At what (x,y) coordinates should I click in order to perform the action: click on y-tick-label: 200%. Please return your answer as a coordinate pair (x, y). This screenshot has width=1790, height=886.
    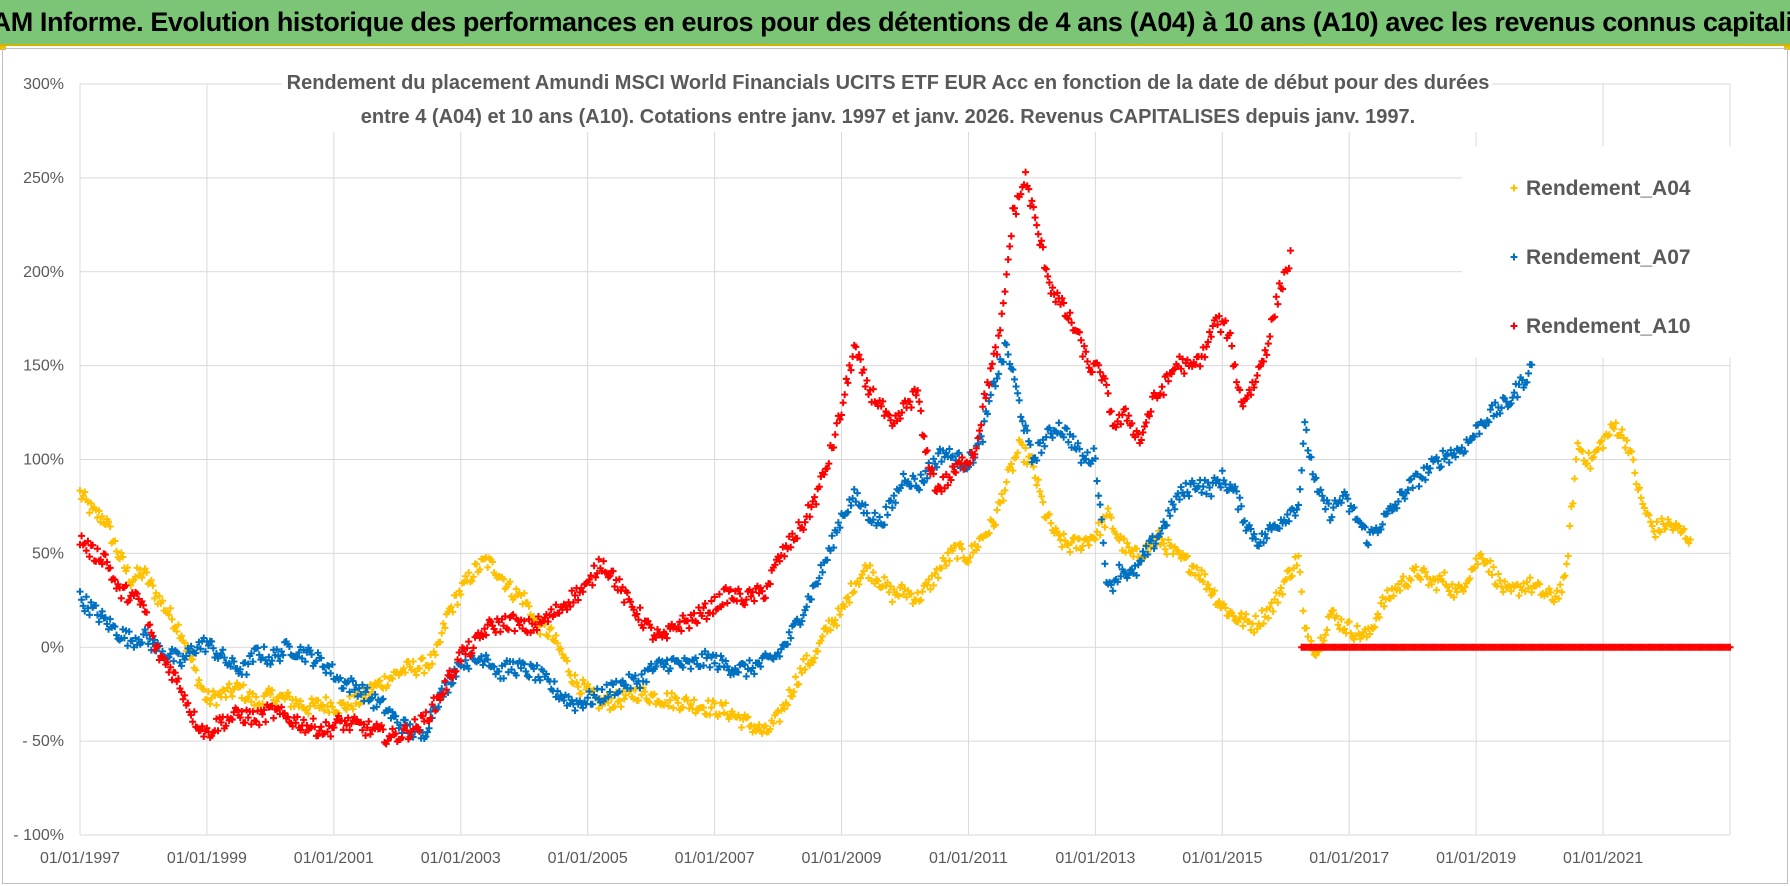
    Looking at the image, I should click on (43, 272).